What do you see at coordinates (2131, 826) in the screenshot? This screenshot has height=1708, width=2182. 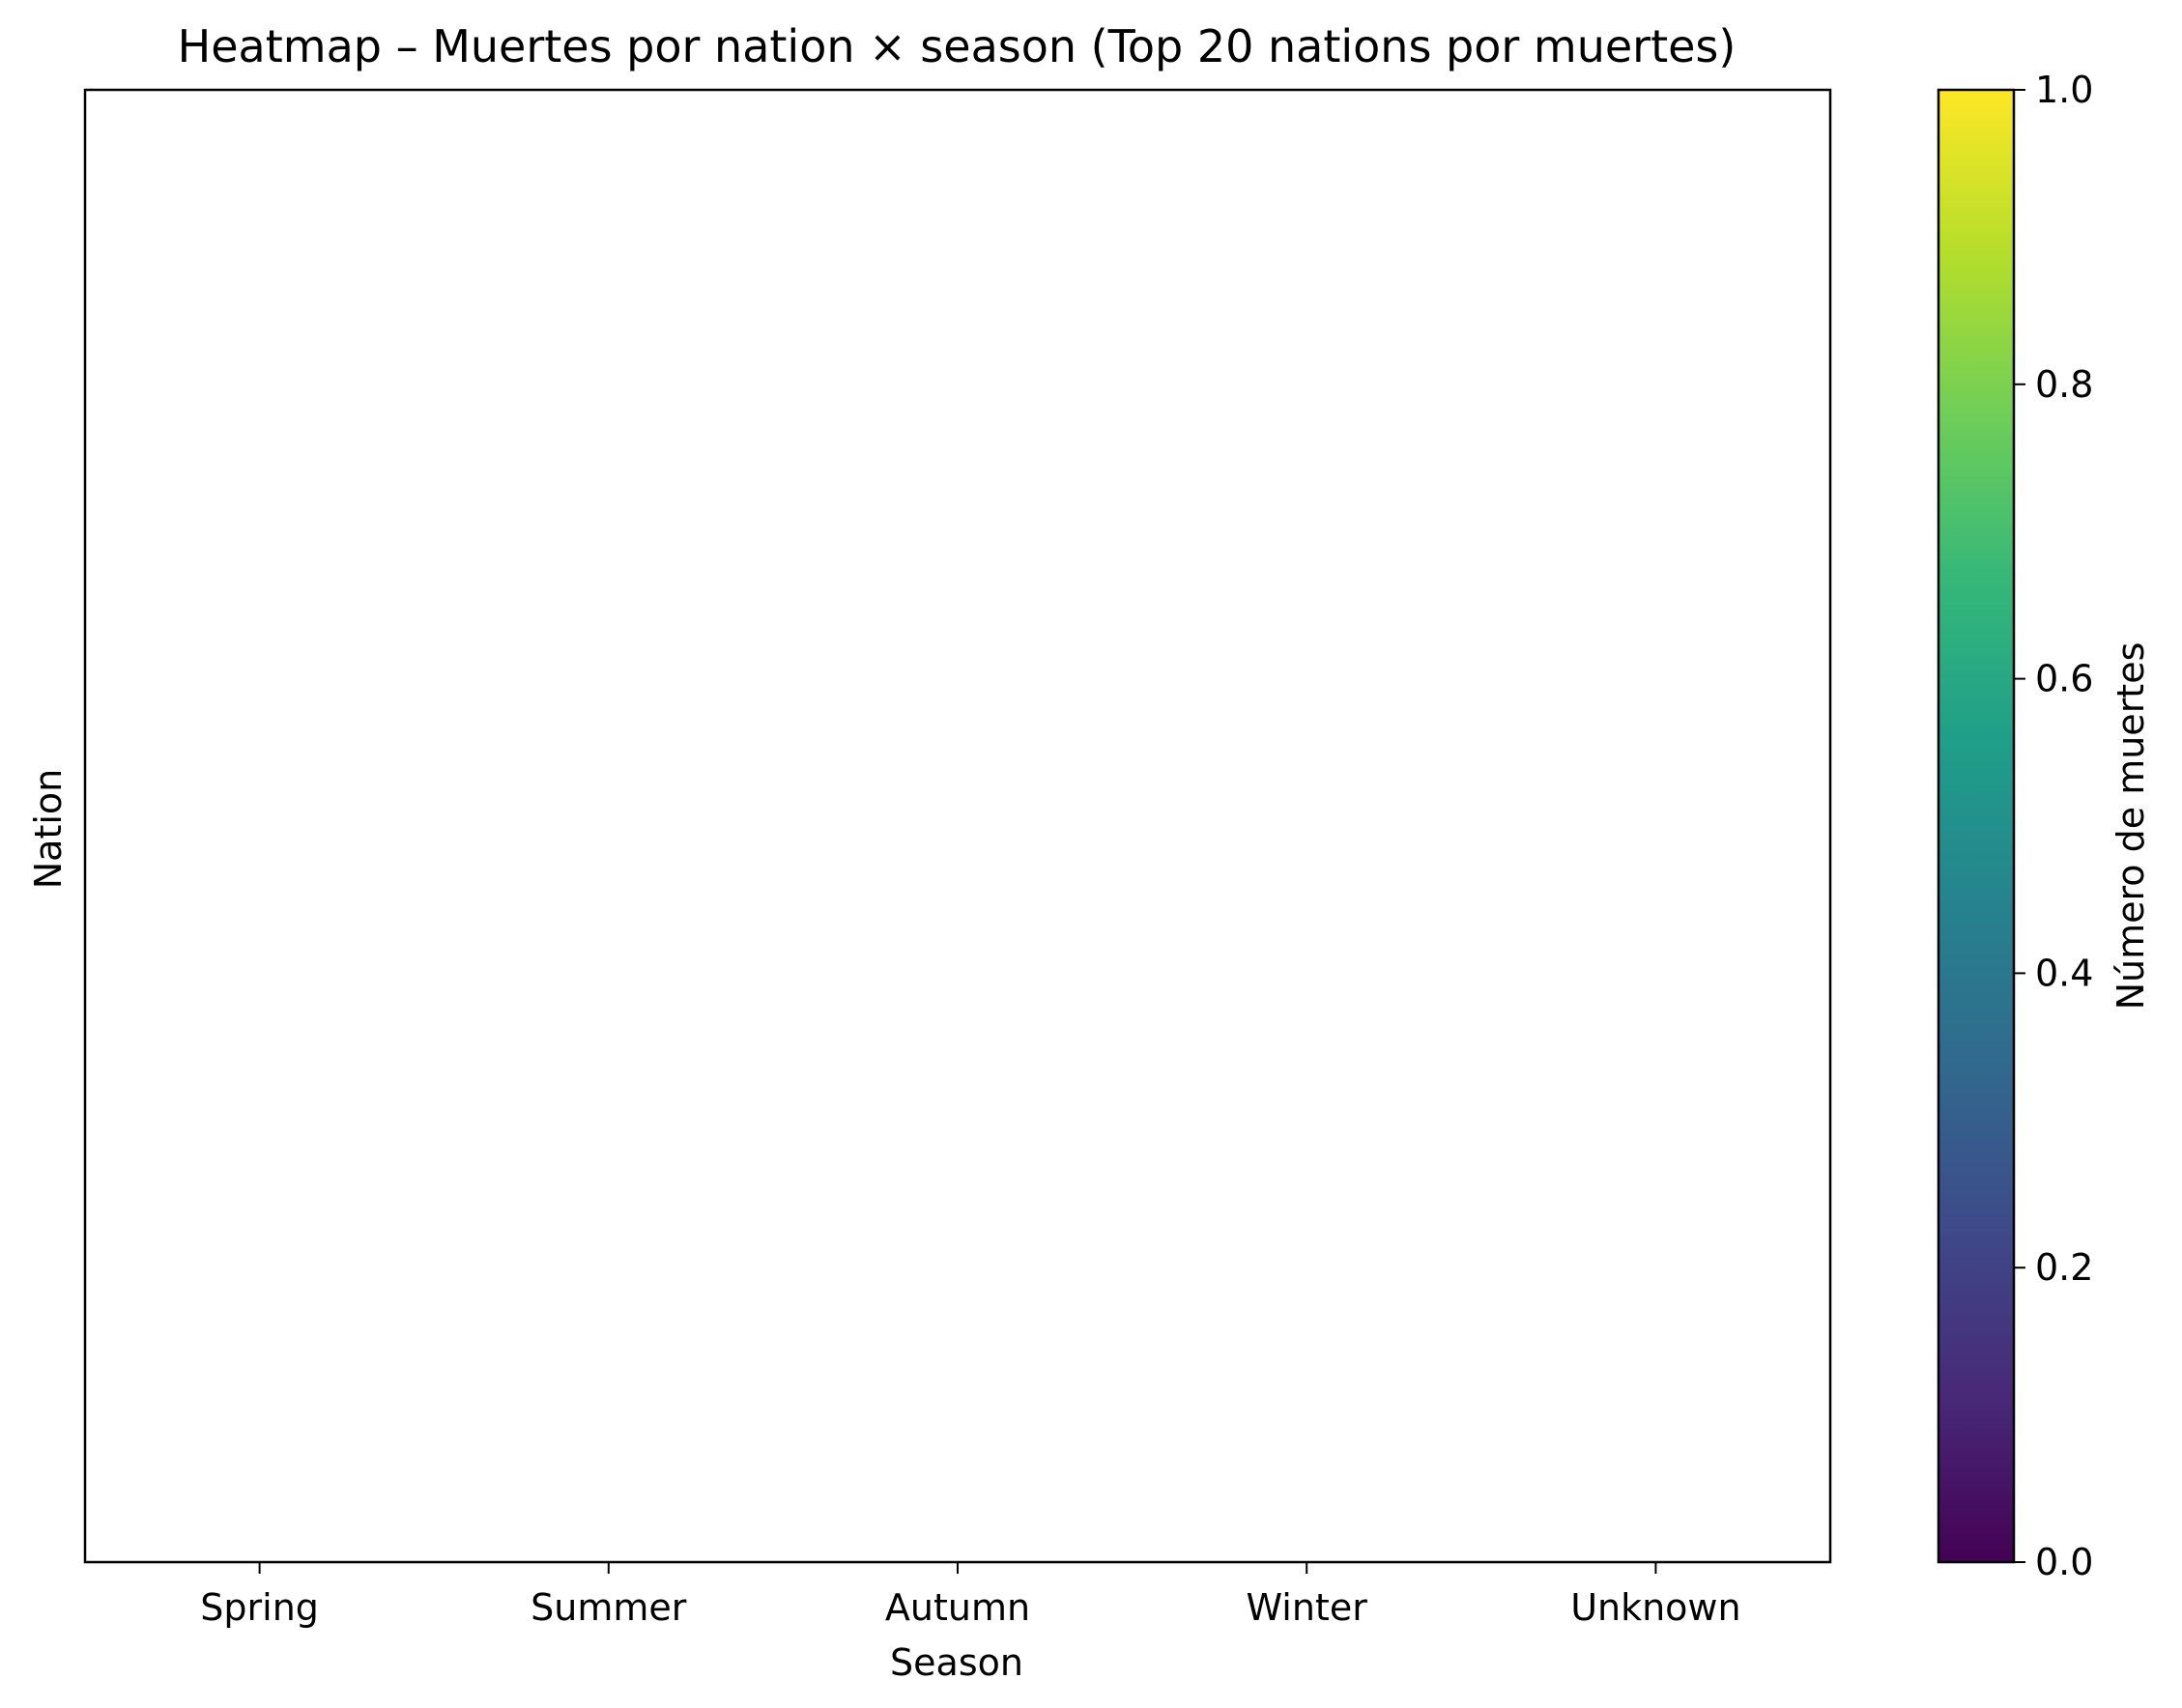 I see `colorbar-label: Número de muertes` at bounding box center [2131, 826].